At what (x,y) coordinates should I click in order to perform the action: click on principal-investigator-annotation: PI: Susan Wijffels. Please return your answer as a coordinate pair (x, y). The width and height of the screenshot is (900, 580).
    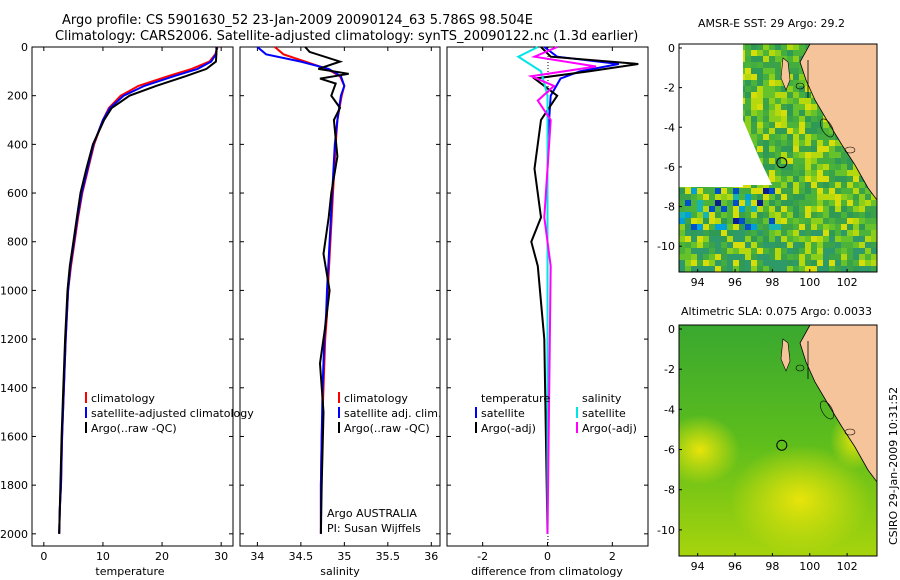
    Looking at the image, I should click on (374, 528).